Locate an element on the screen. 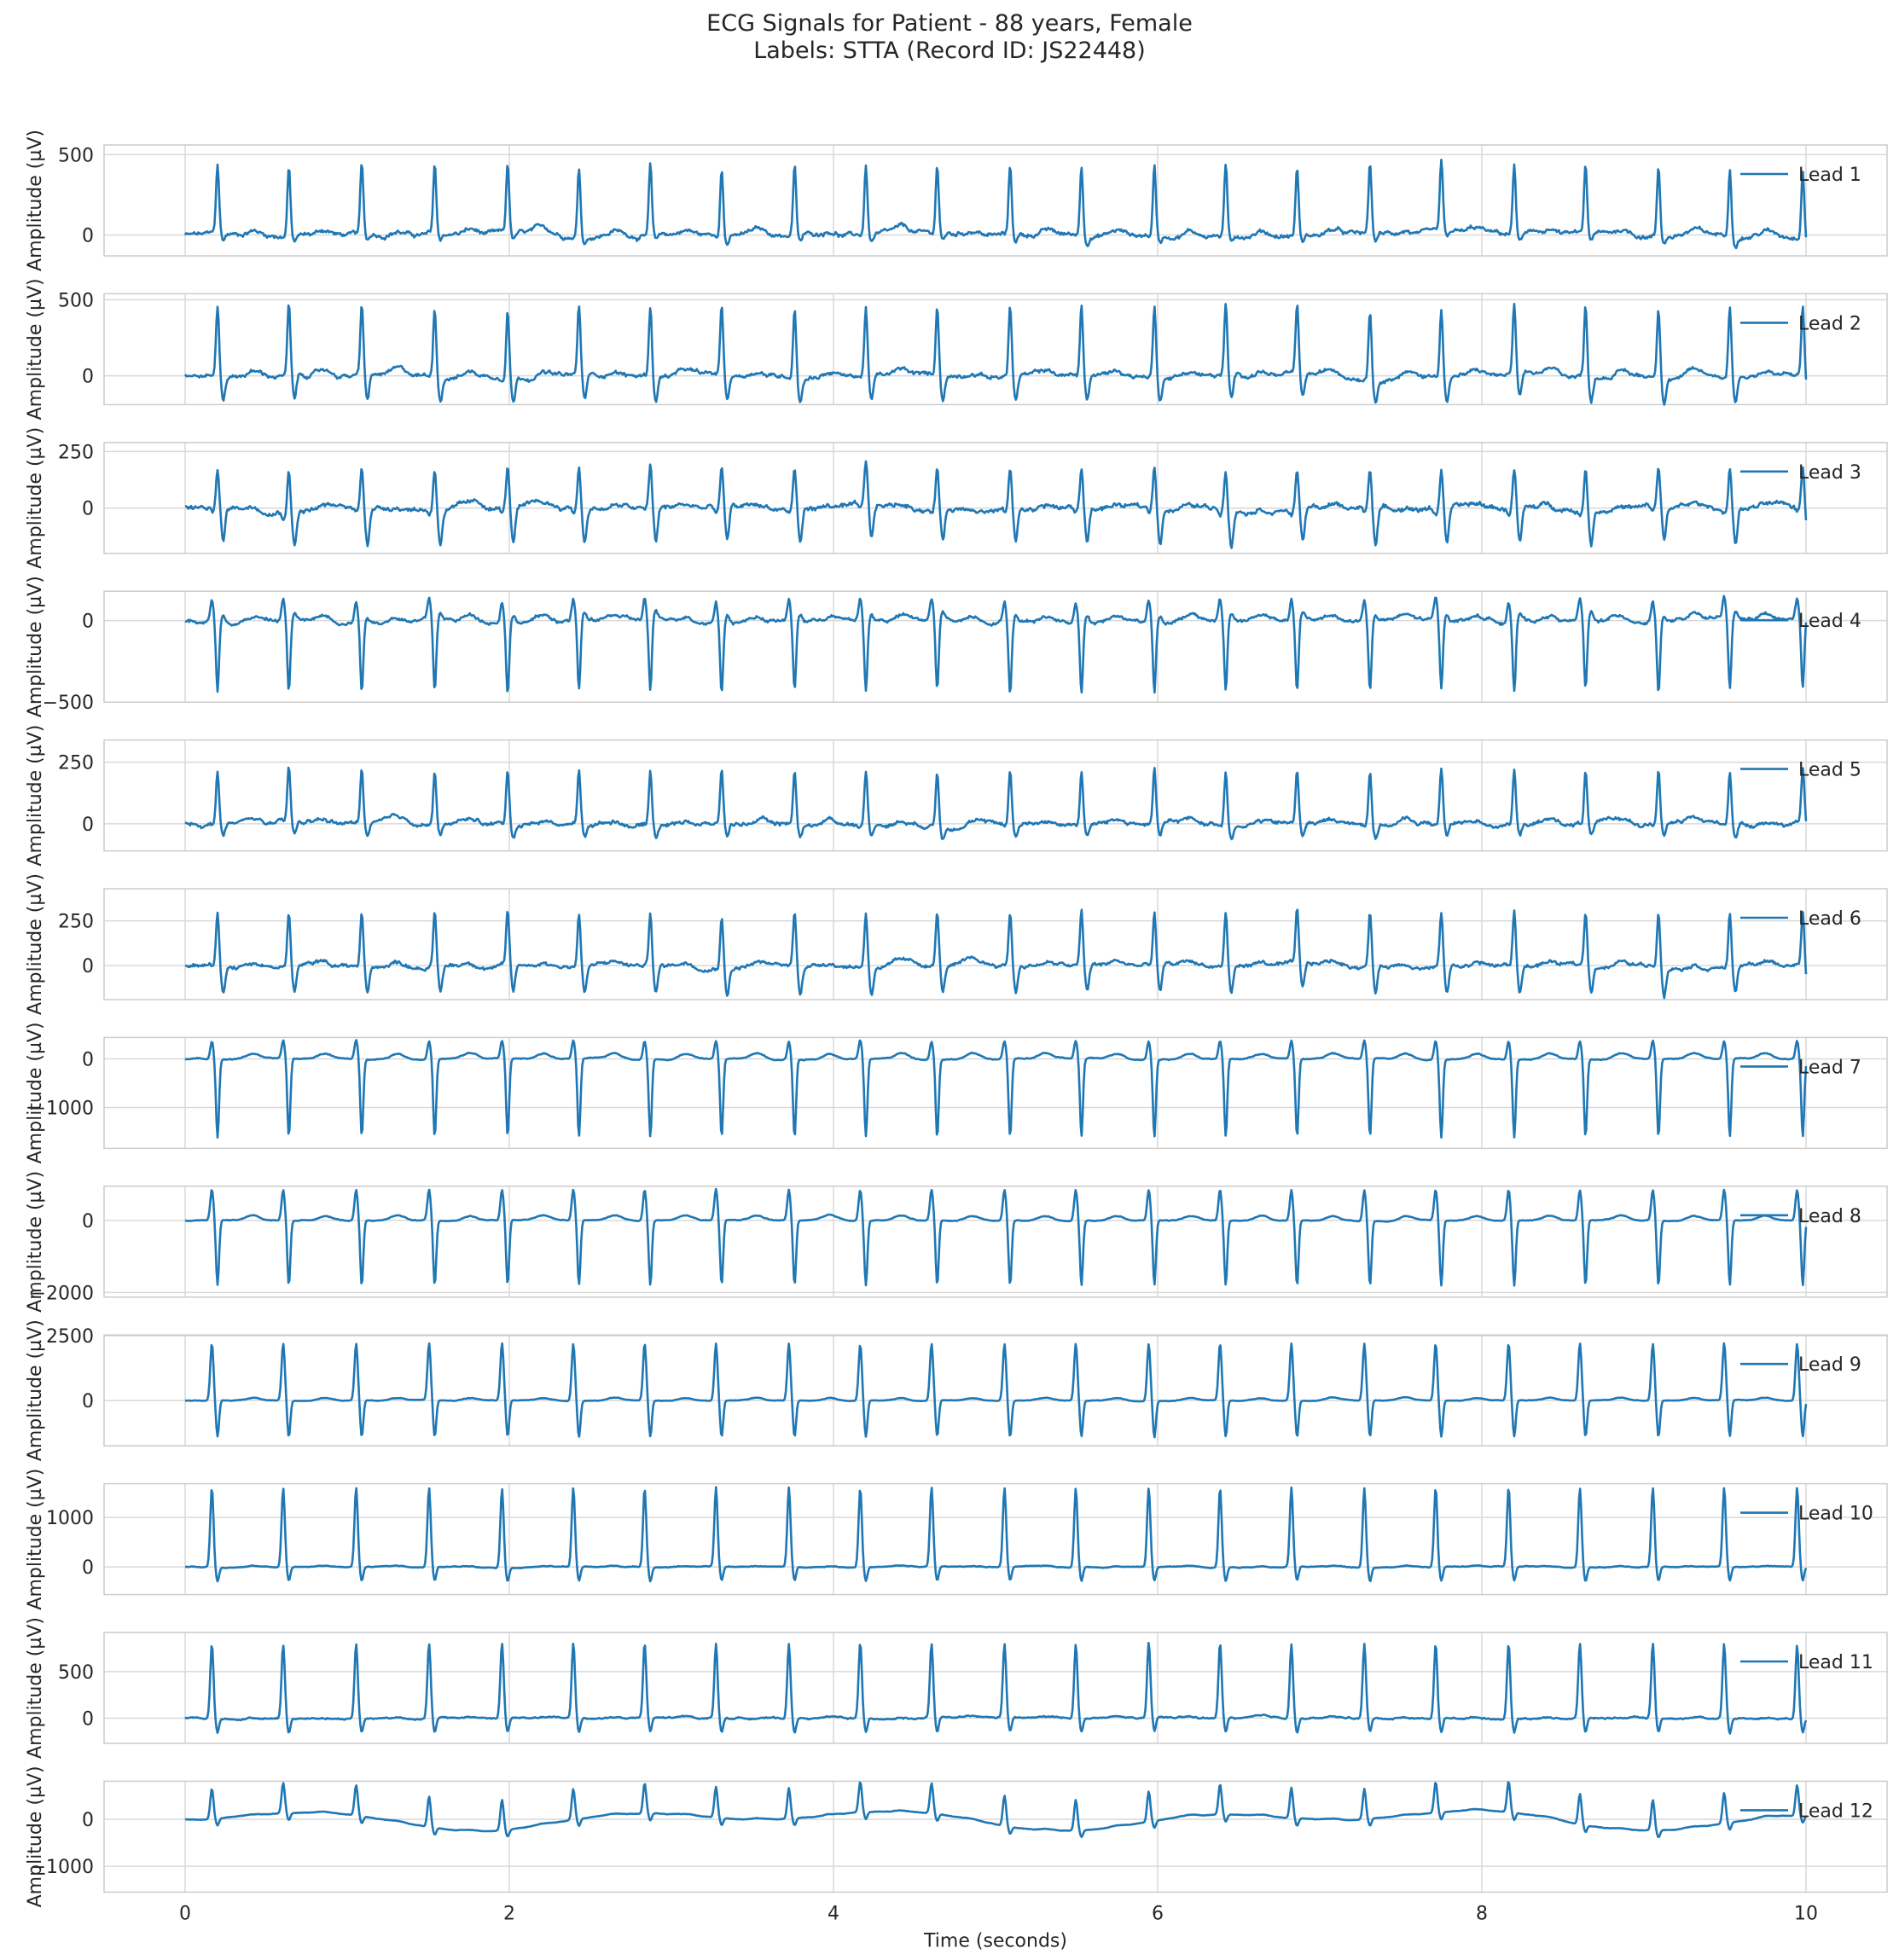 This screenshot has width=1899, height=1960. legend-label: Lead 5 is located at coordinates (1829, 770).